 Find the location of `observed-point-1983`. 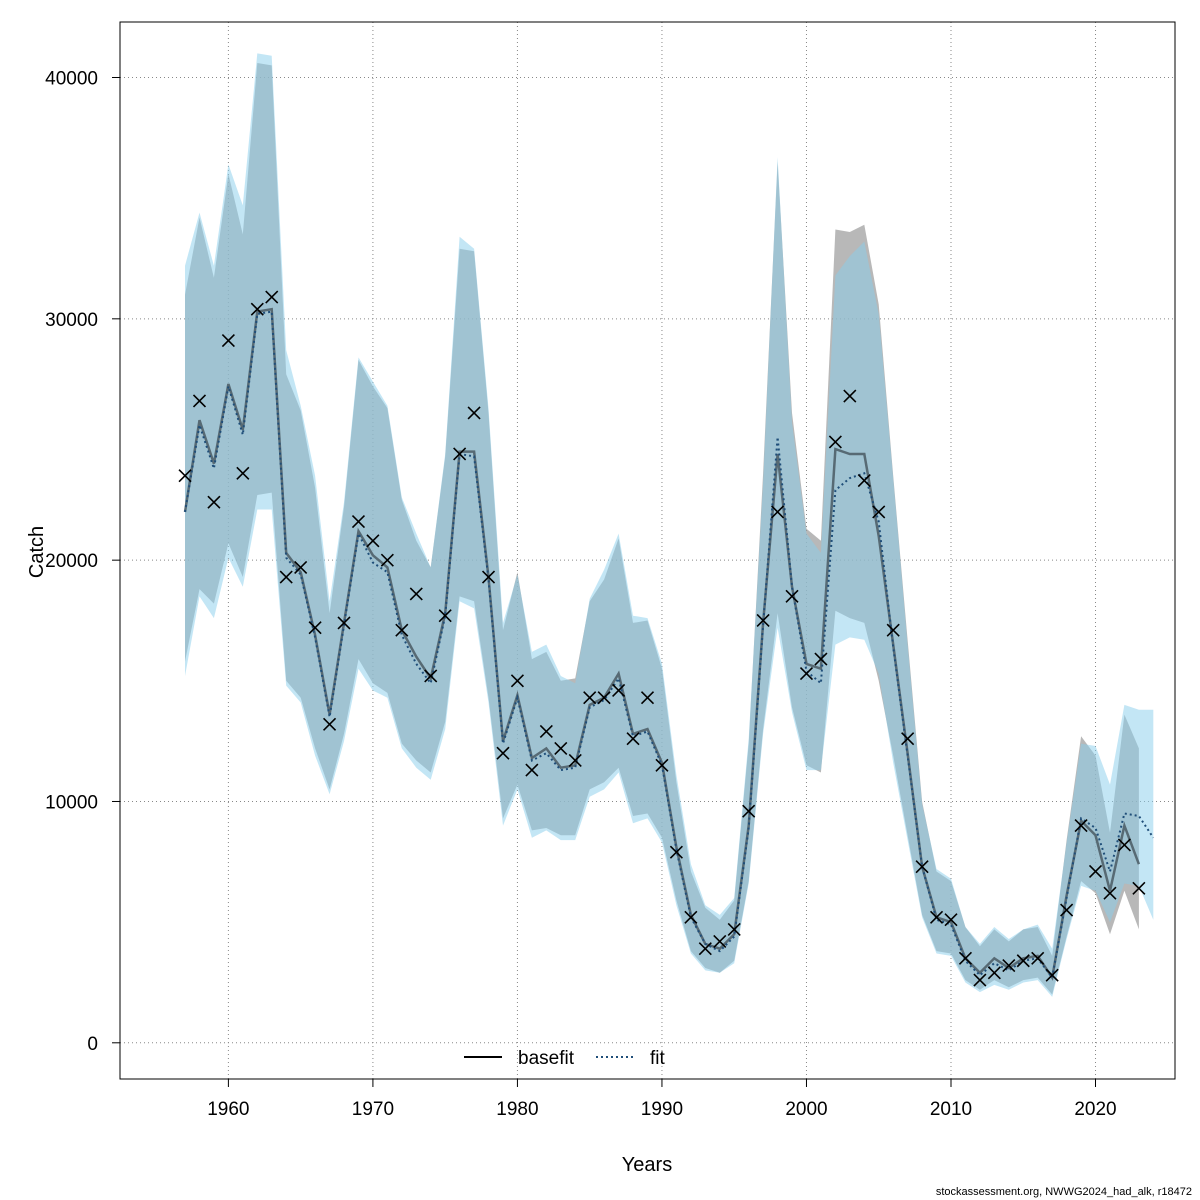

observed-point-1983 is located at coordinates (561, 748).